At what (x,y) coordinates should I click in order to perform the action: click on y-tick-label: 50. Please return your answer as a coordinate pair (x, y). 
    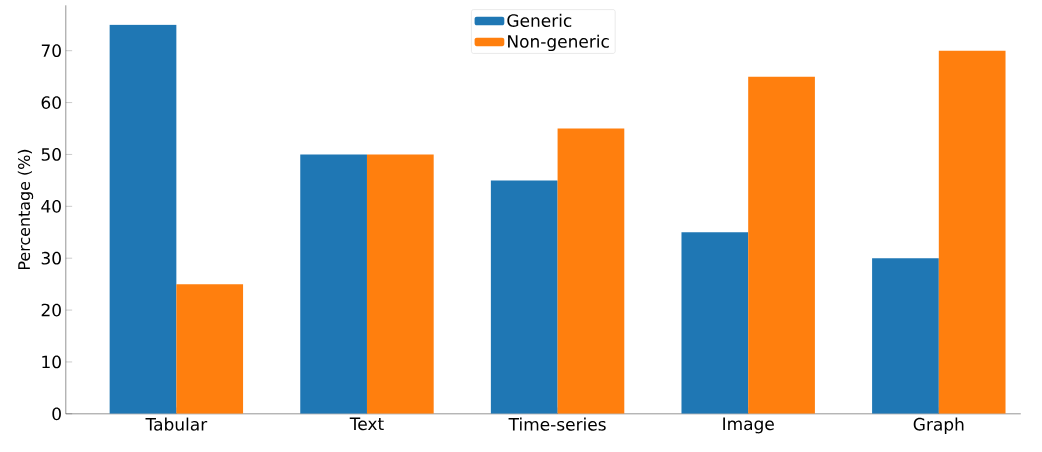
    Looking at the image, I should click on (51, 154).